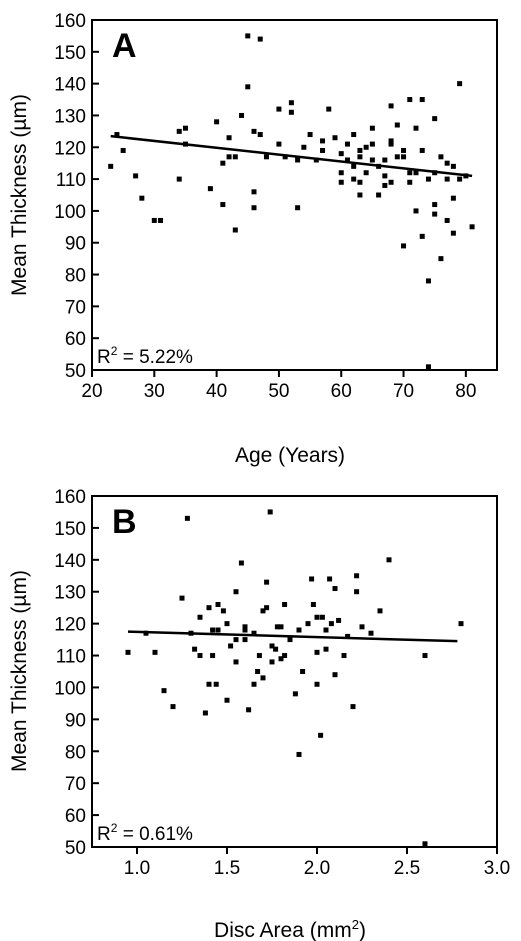 The height and width of the screenshot is (941, 521). Describe the element at coordinates (124, 522) in the screenshot. I see `panel-label-b: B` at that location.